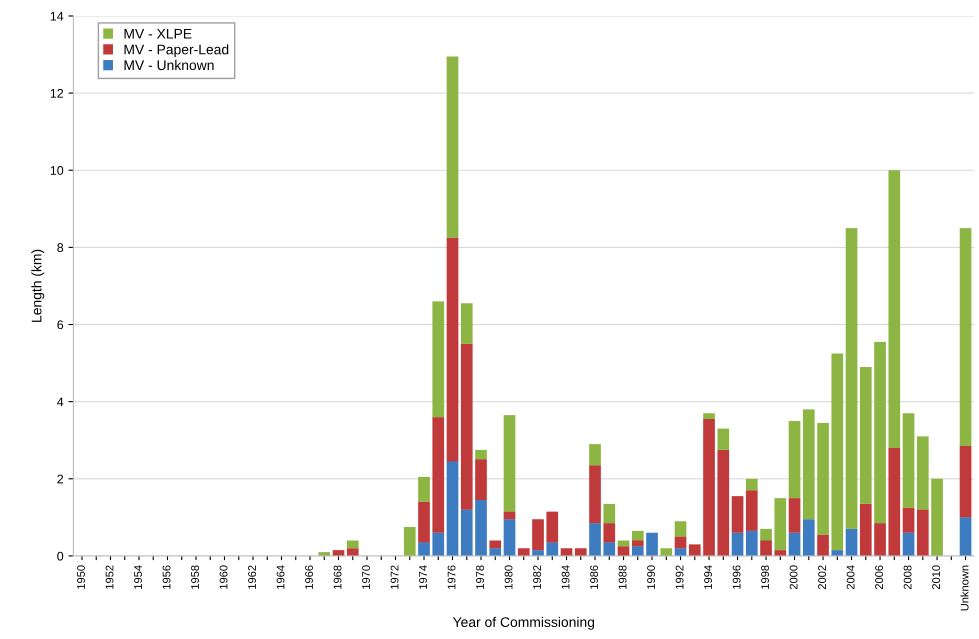 The width and height of the screenshot is (979, 639). I want to click on x-tick-label: 1950, so click(81, 577).